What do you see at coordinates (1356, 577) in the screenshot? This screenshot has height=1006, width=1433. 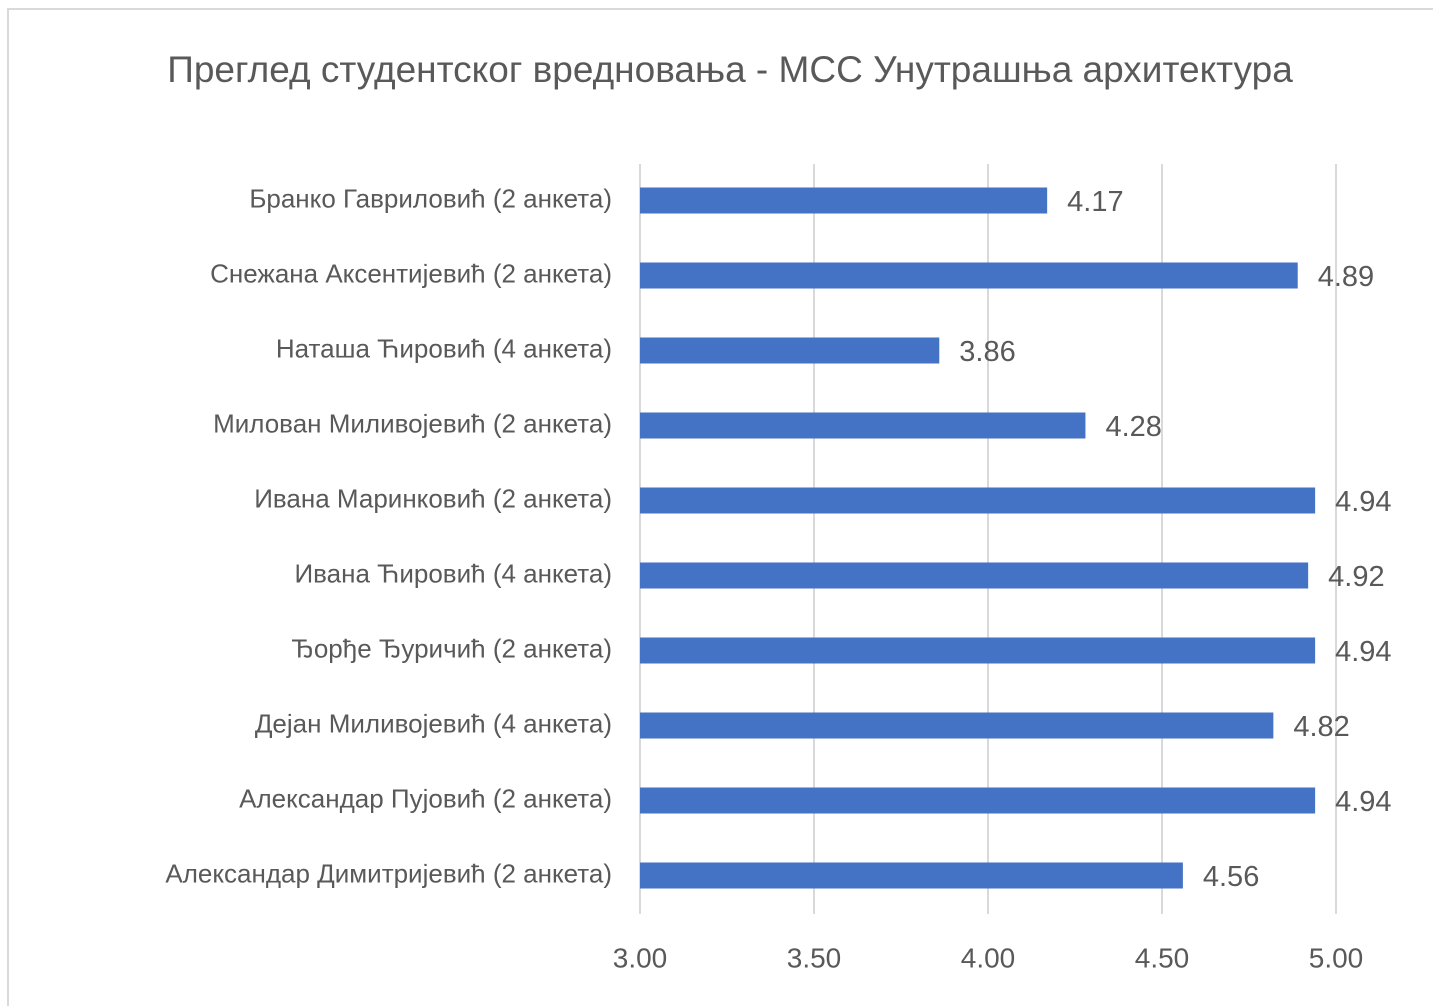 I see `data-label: 4.92` at bounding box center [1356, 577].